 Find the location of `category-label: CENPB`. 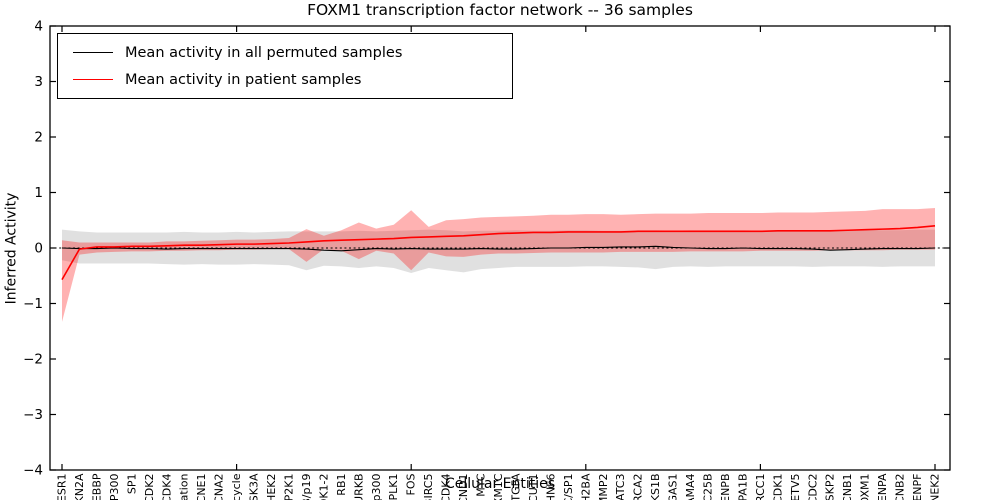

category-label: CENPB is located at coordinates (725, 487).